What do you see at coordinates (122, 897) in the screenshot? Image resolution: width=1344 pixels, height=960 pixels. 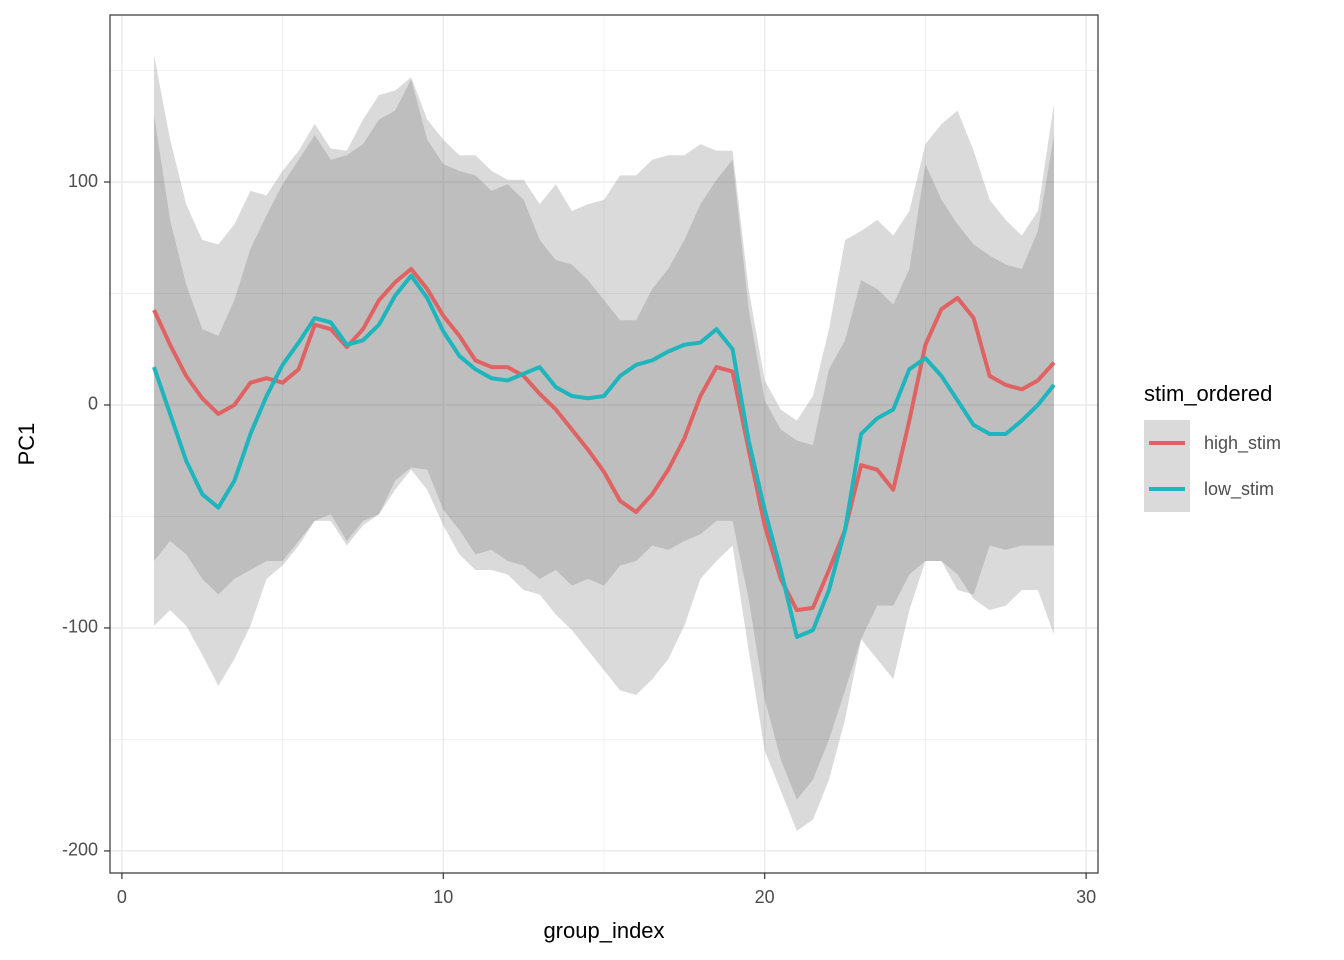 I see `x-tick-label: 0` at bounding box center [122, 897].